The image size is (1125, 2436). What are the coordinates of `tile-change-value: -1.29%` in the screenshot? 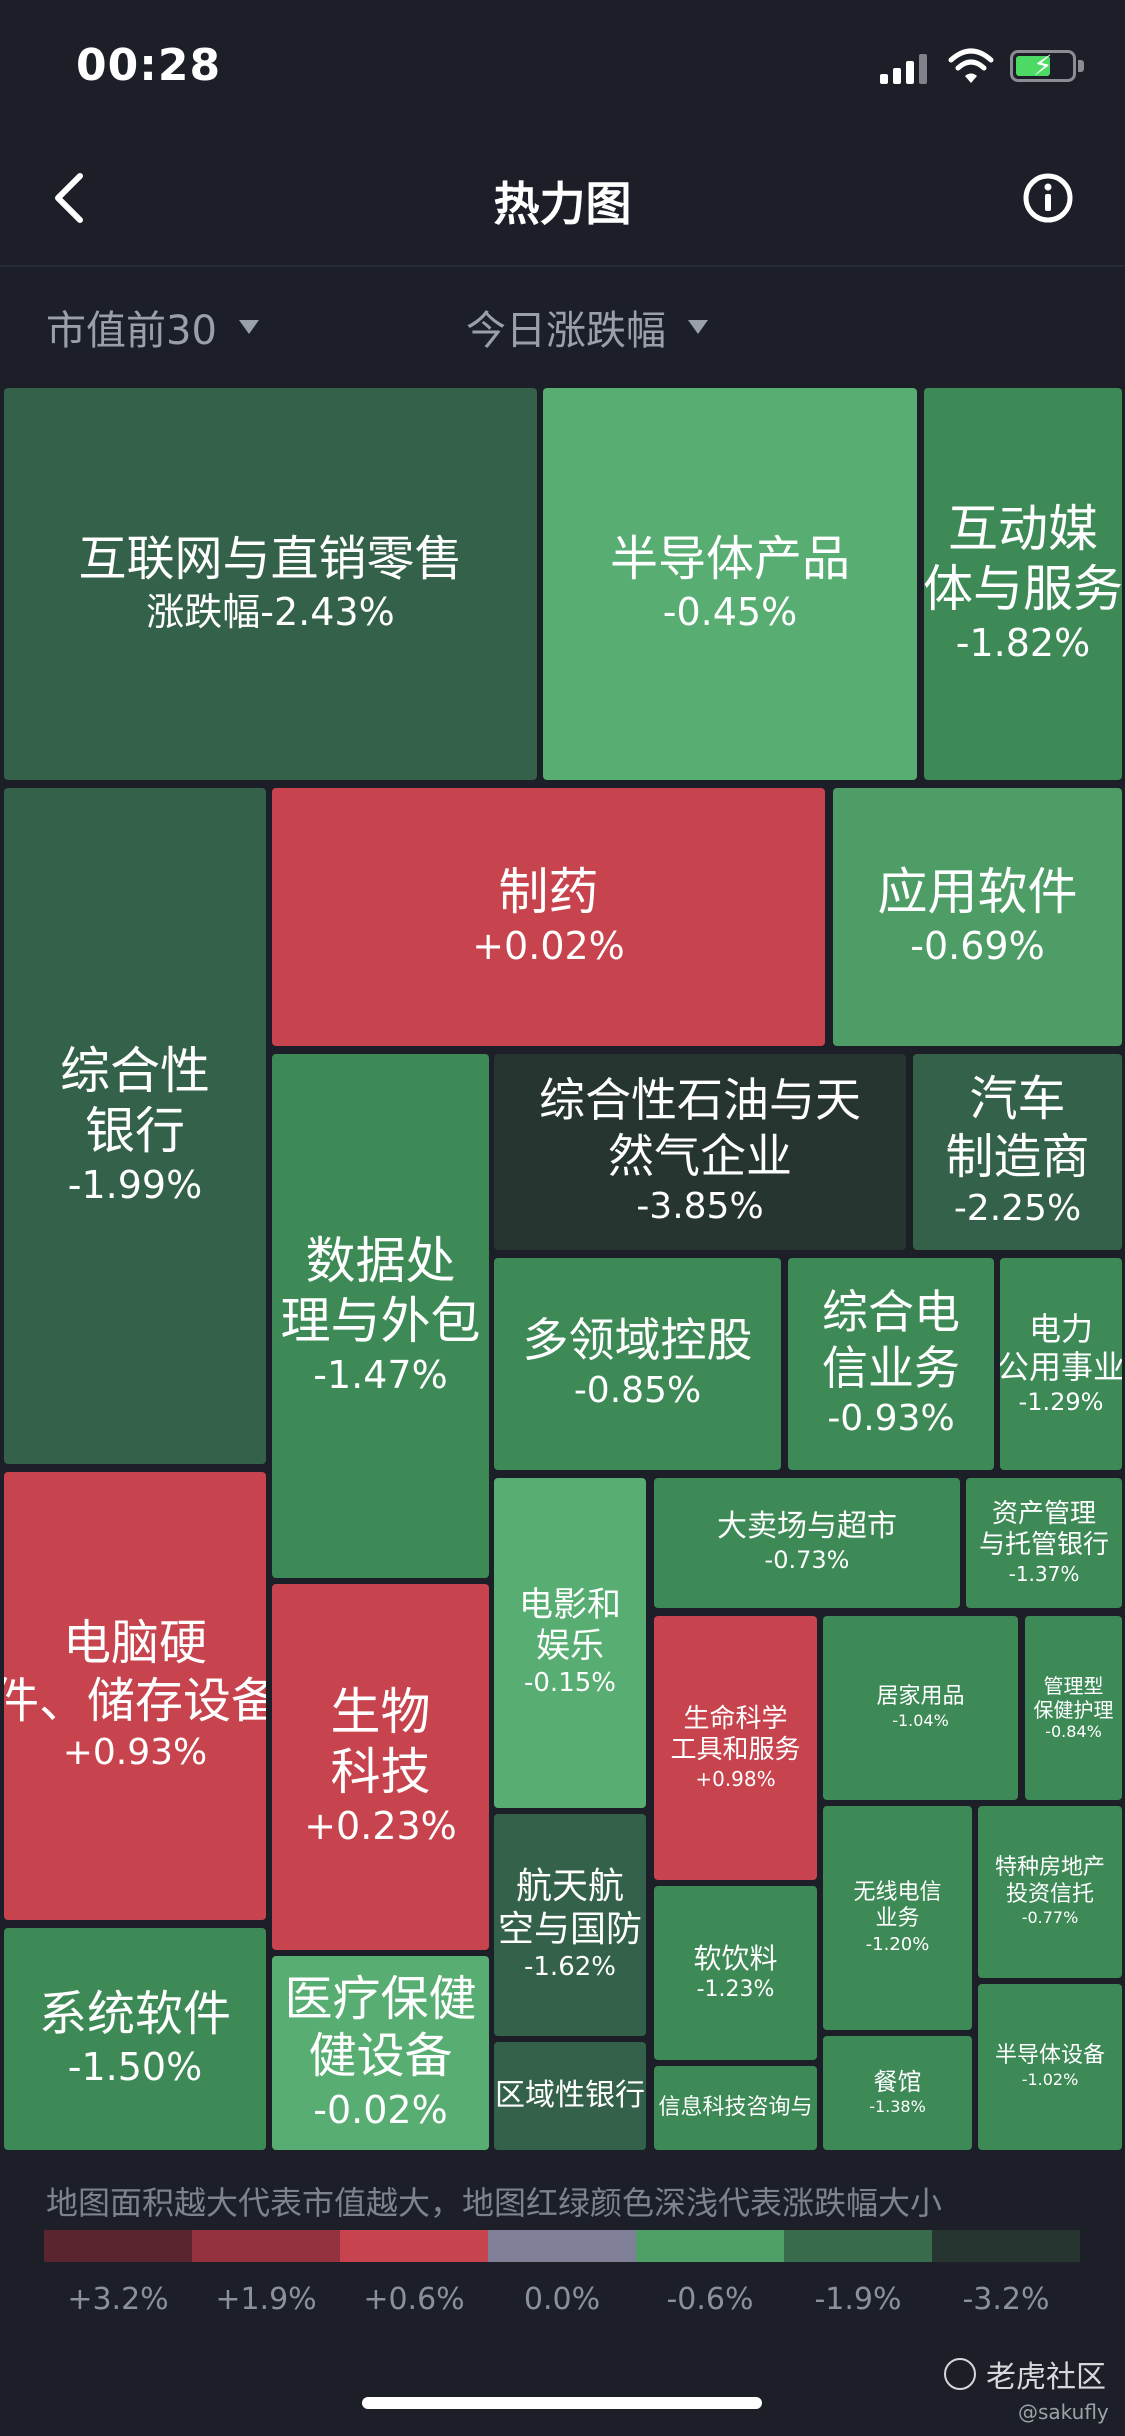 It's located at (1061, 1401).